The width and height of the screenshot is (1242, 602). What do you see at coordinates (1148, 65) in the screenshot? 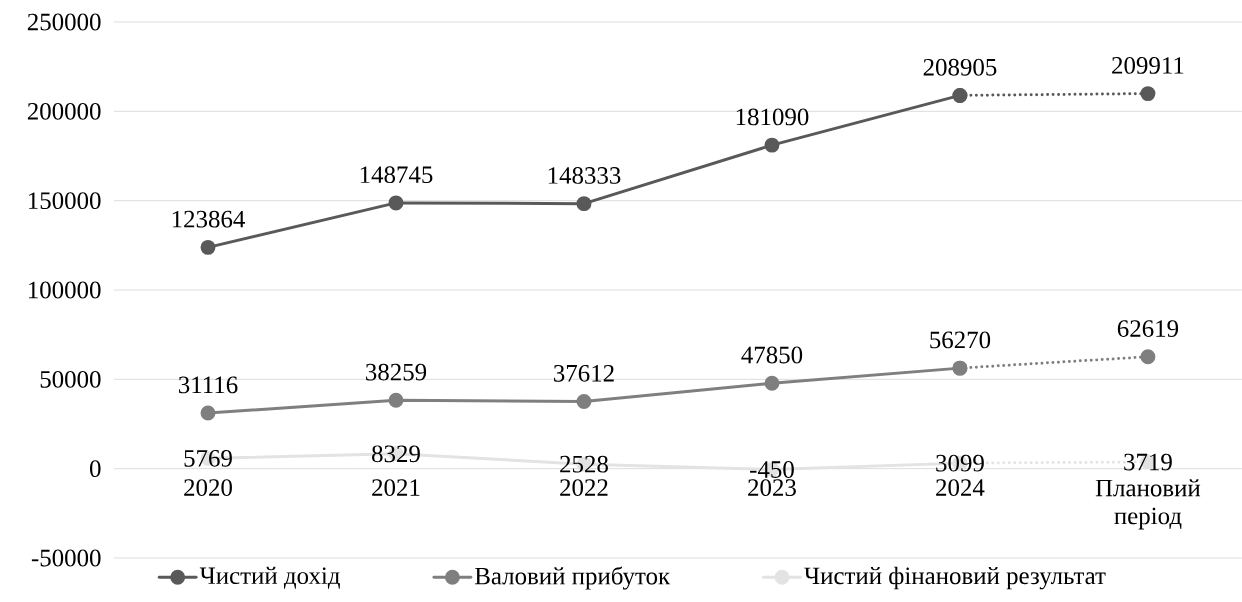
I see `data-label: 209911` at bounding box center [1148, 65].